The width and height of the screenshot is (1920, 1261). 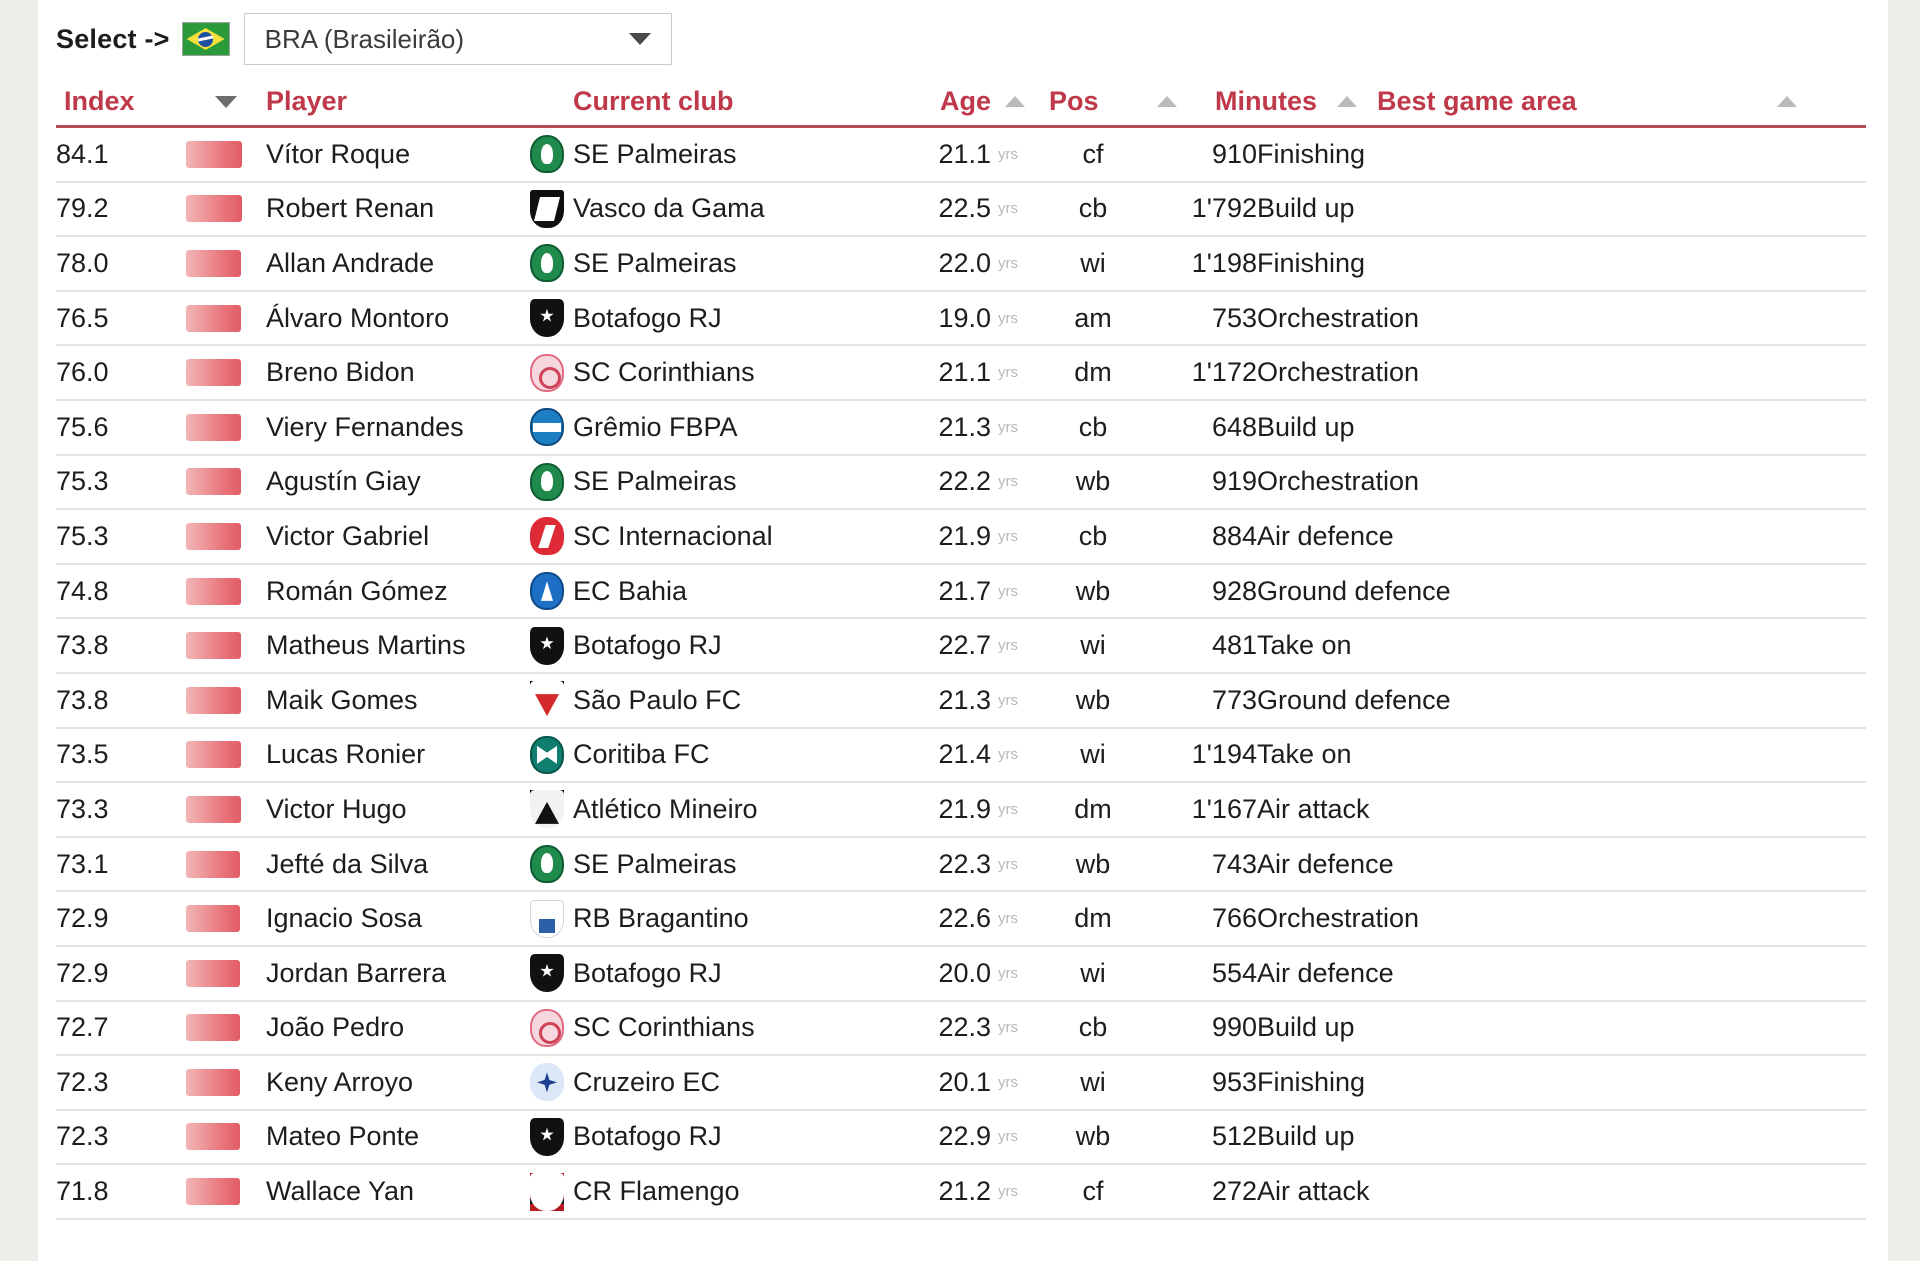 What do you see at coordinates (393, 700) in the screenshot?
I see `cell-player: Maik Gomes` at bounding box center [393, 700].